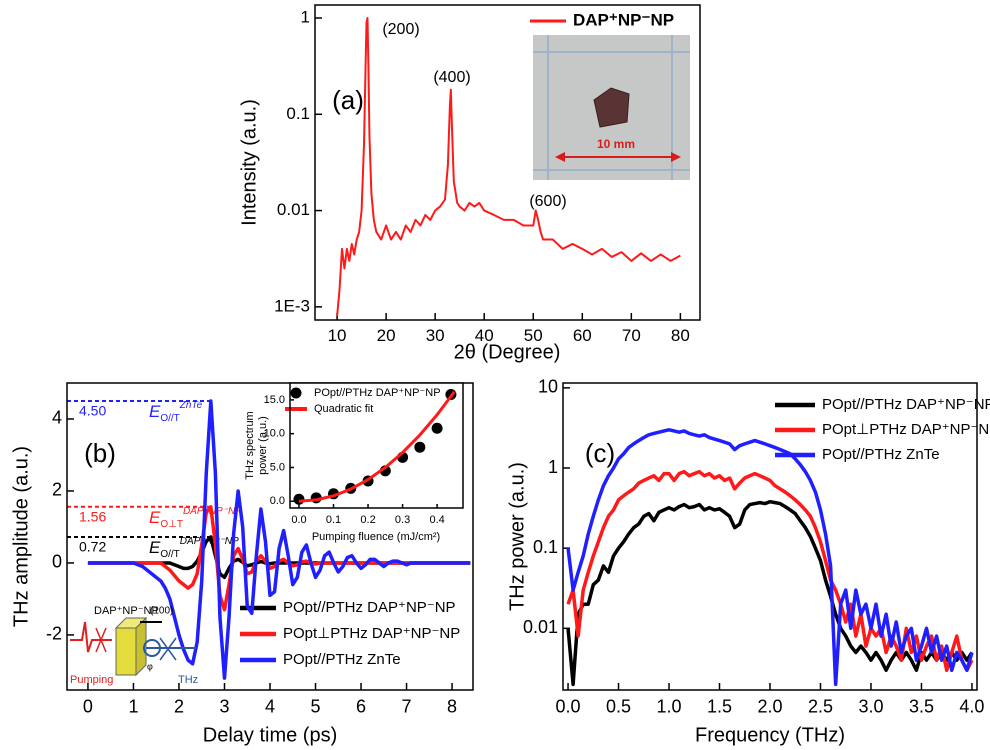 The width and height of the screenshot is (990, 750). What do you see at coordinates (155, 548) in the screenshot?
I see `symbol: E` at bounding box center [155, 548].